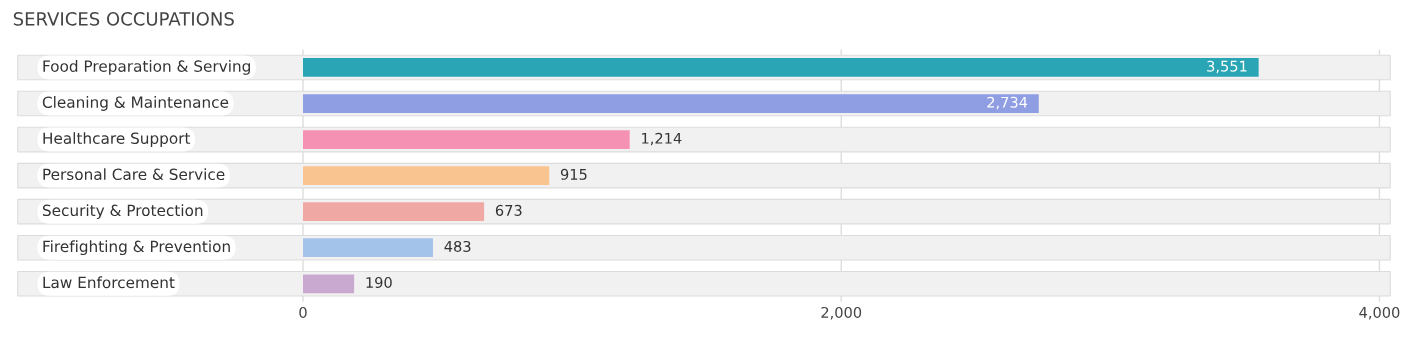 The image size is (1406, 341). Describe the element at coordinates (146, 67) in the screenshot. I see `y-tick-label: Food Preparation & Serving` at that location.